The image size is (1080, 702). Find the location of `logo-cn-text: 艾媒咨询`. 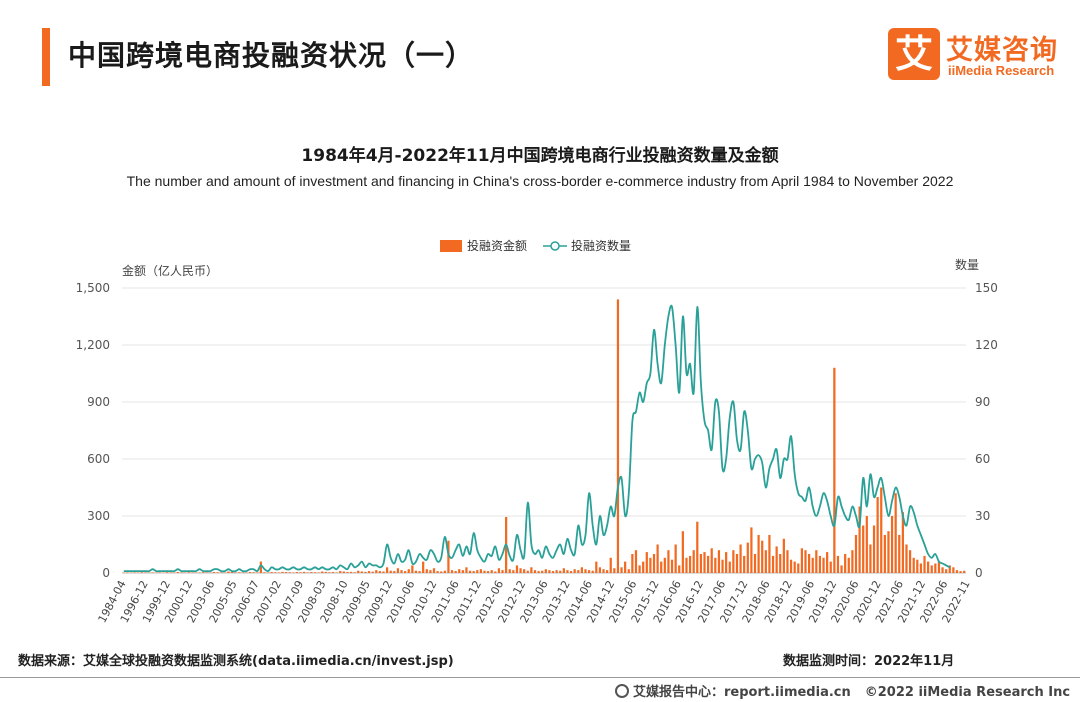

logo-cn-text: 艾媒咨询 is located at coordinates (1002, 50).